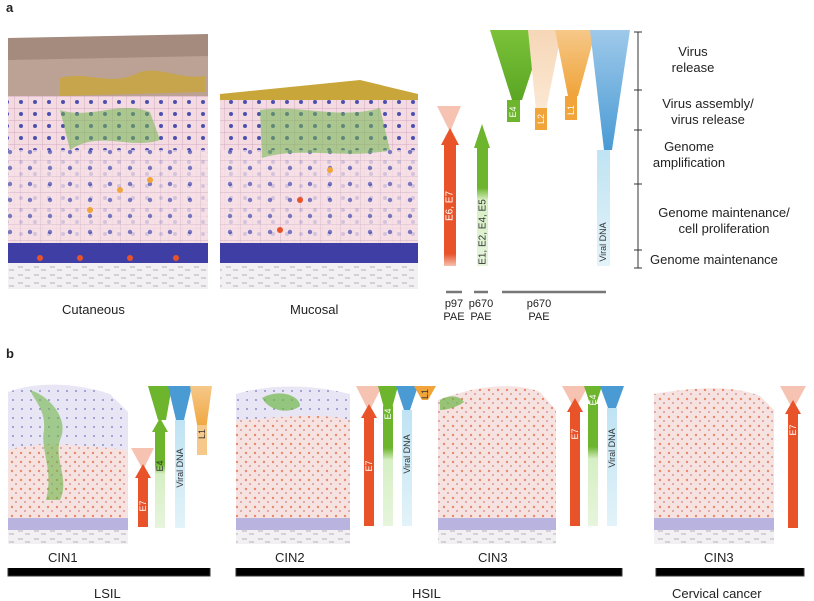 The height and width of the screenshot is (601, 814). Describe the element at coordinates (68, 464) in the screenshot. I see `cin1-tissue-illustration` at that location.